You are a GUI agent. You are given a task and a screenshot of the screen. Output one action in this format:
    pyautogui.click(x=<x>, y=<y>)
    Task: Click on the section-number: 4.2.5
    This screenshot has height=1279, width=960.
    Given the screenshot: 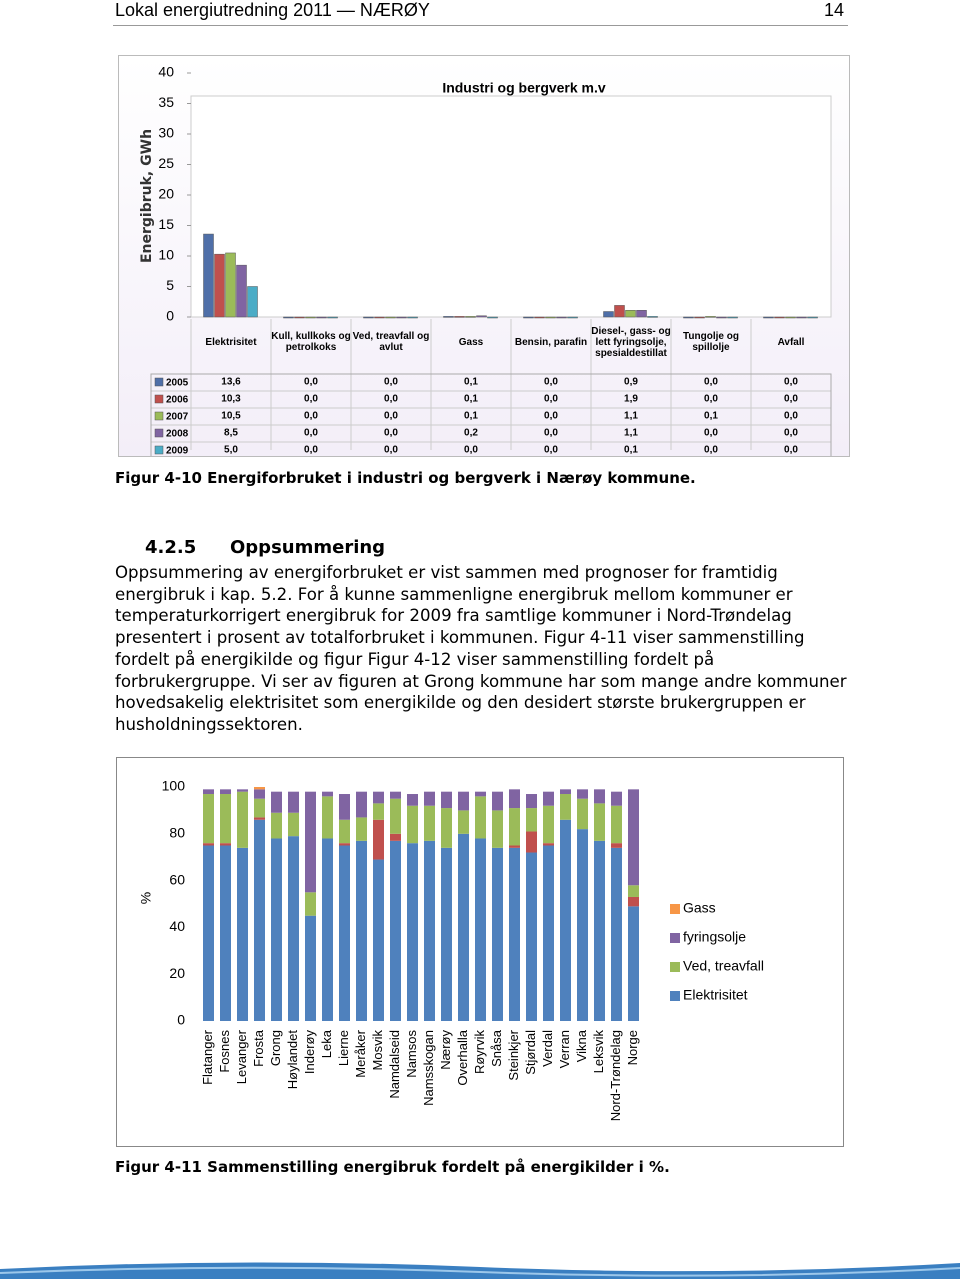 What is the action you would take?
    pyautogui.click(x=171, y=547)
    